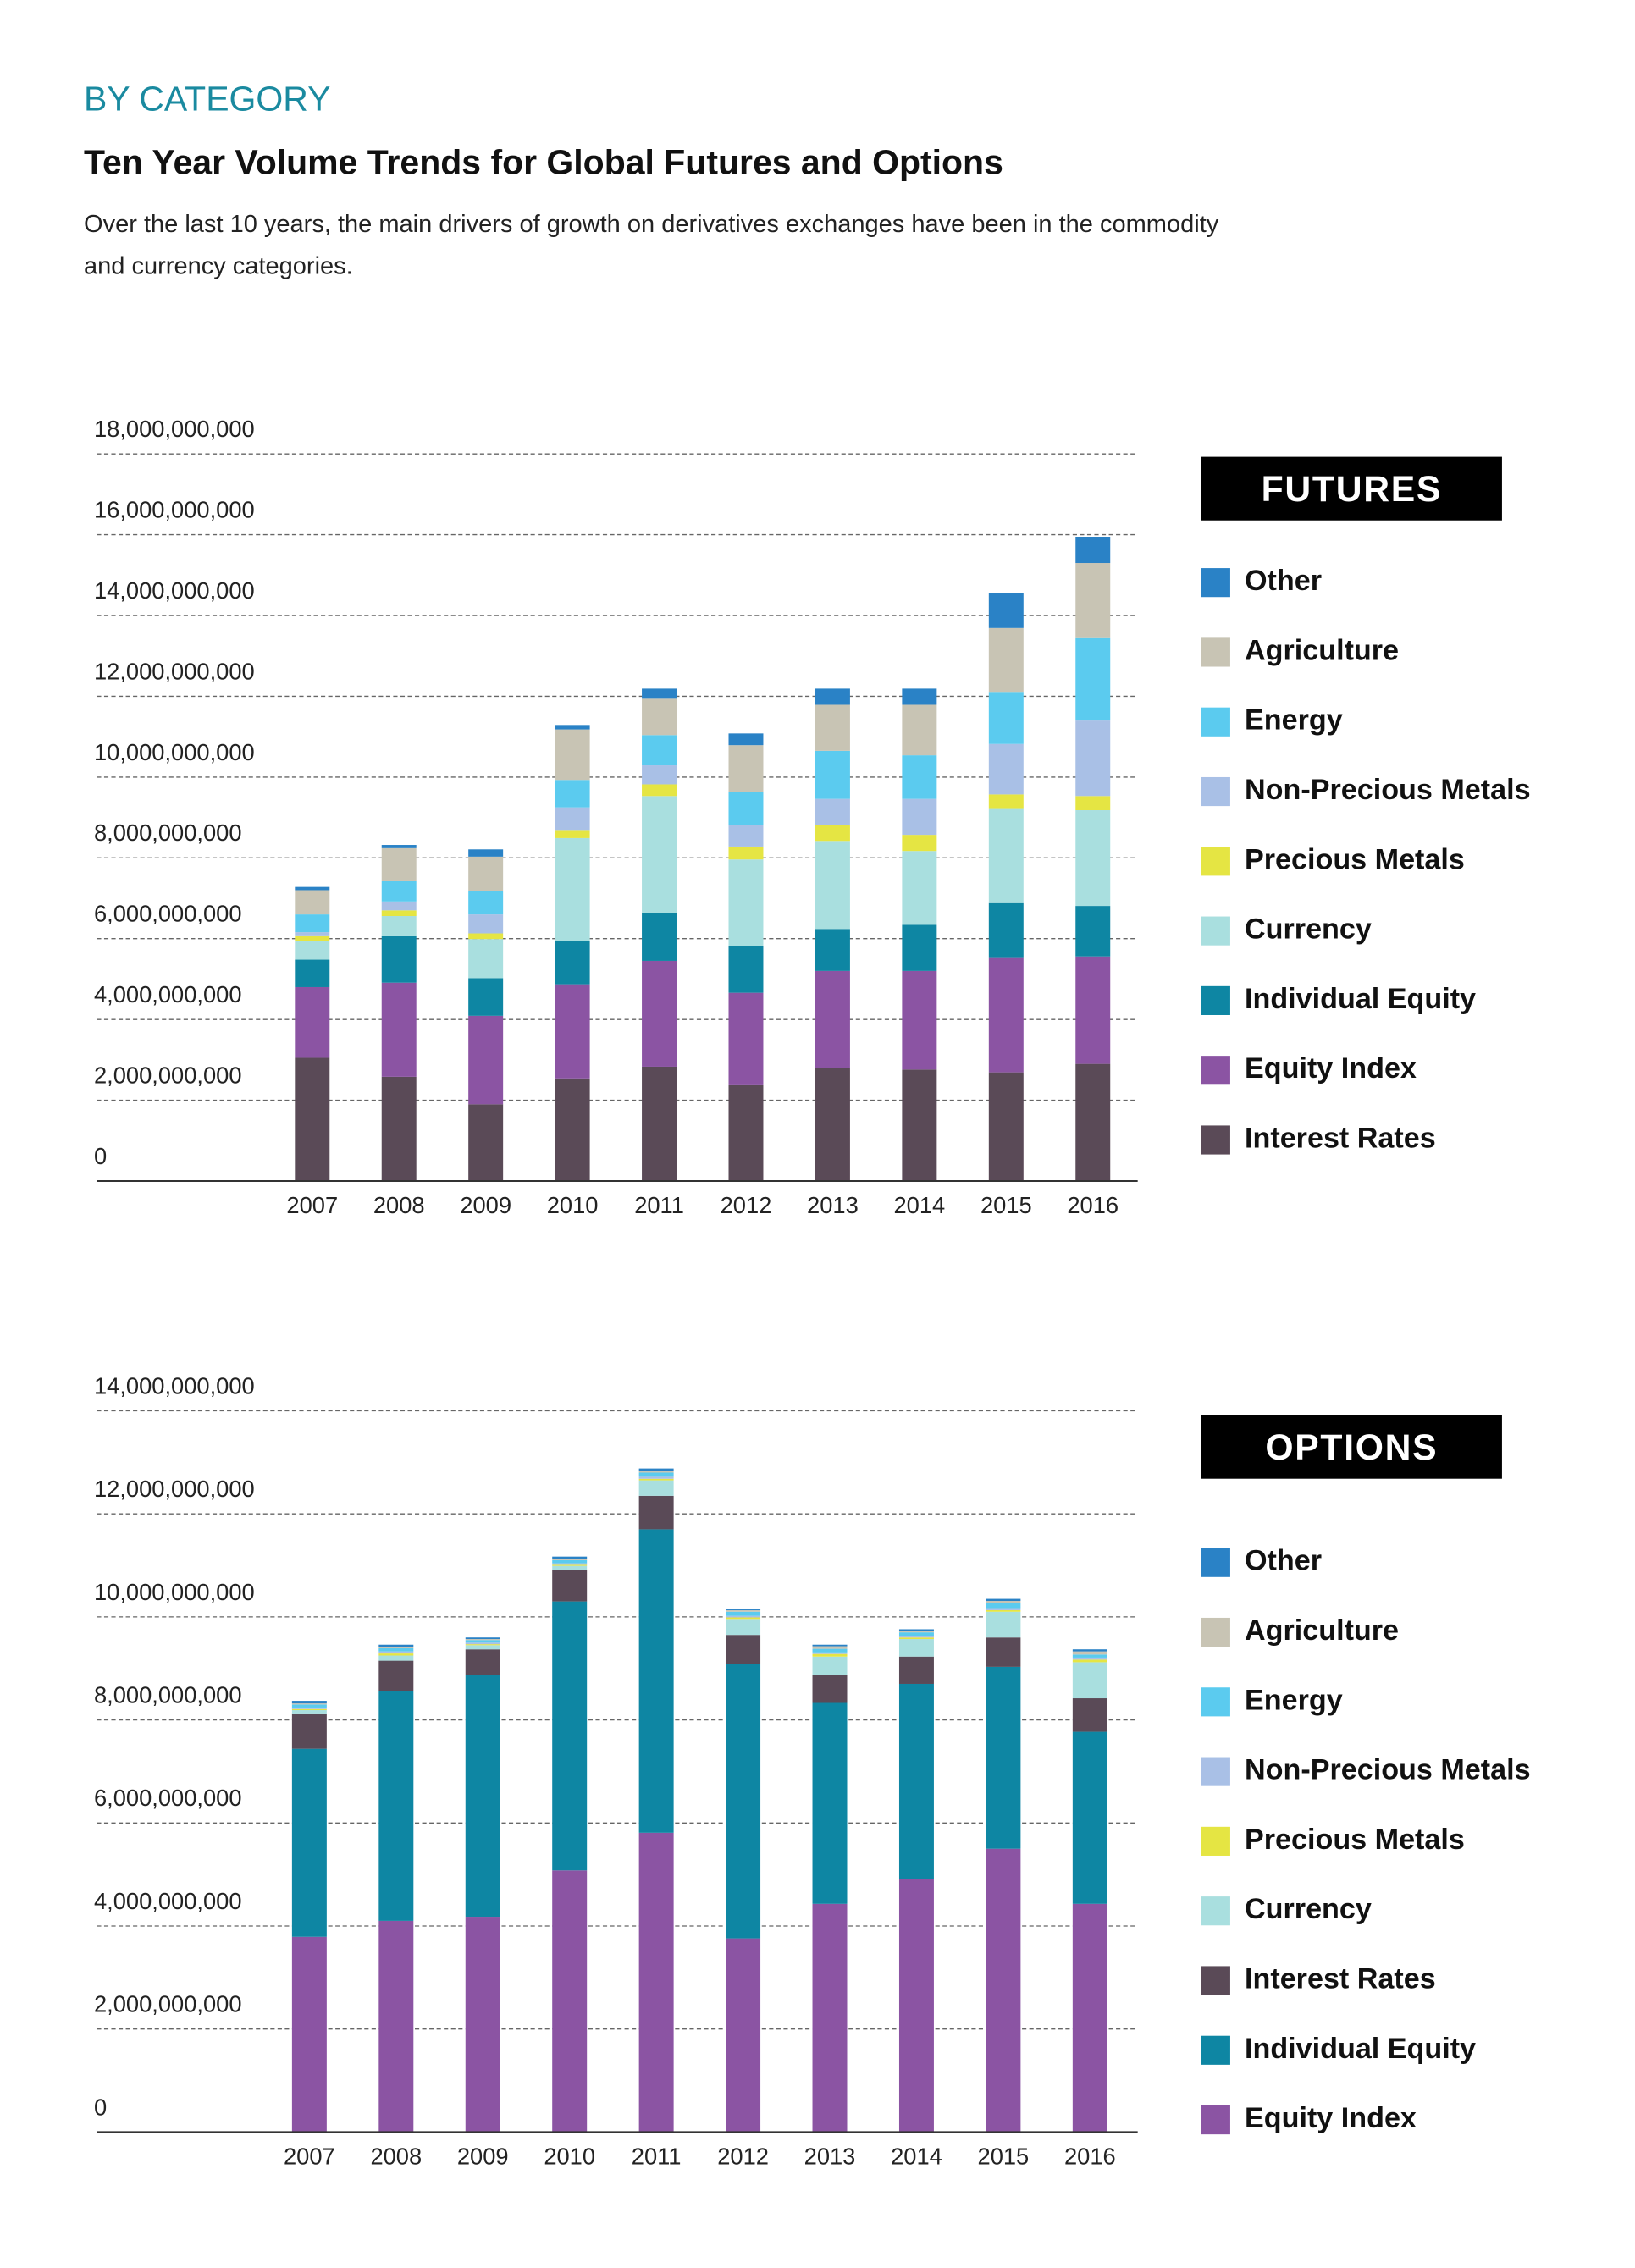 Image resolution: width=1635 pixels, height=2268 pixels. Describe the element at coordinates (312, 1205) in the screenshot. I see `x-tick-label: 2007` at that location.